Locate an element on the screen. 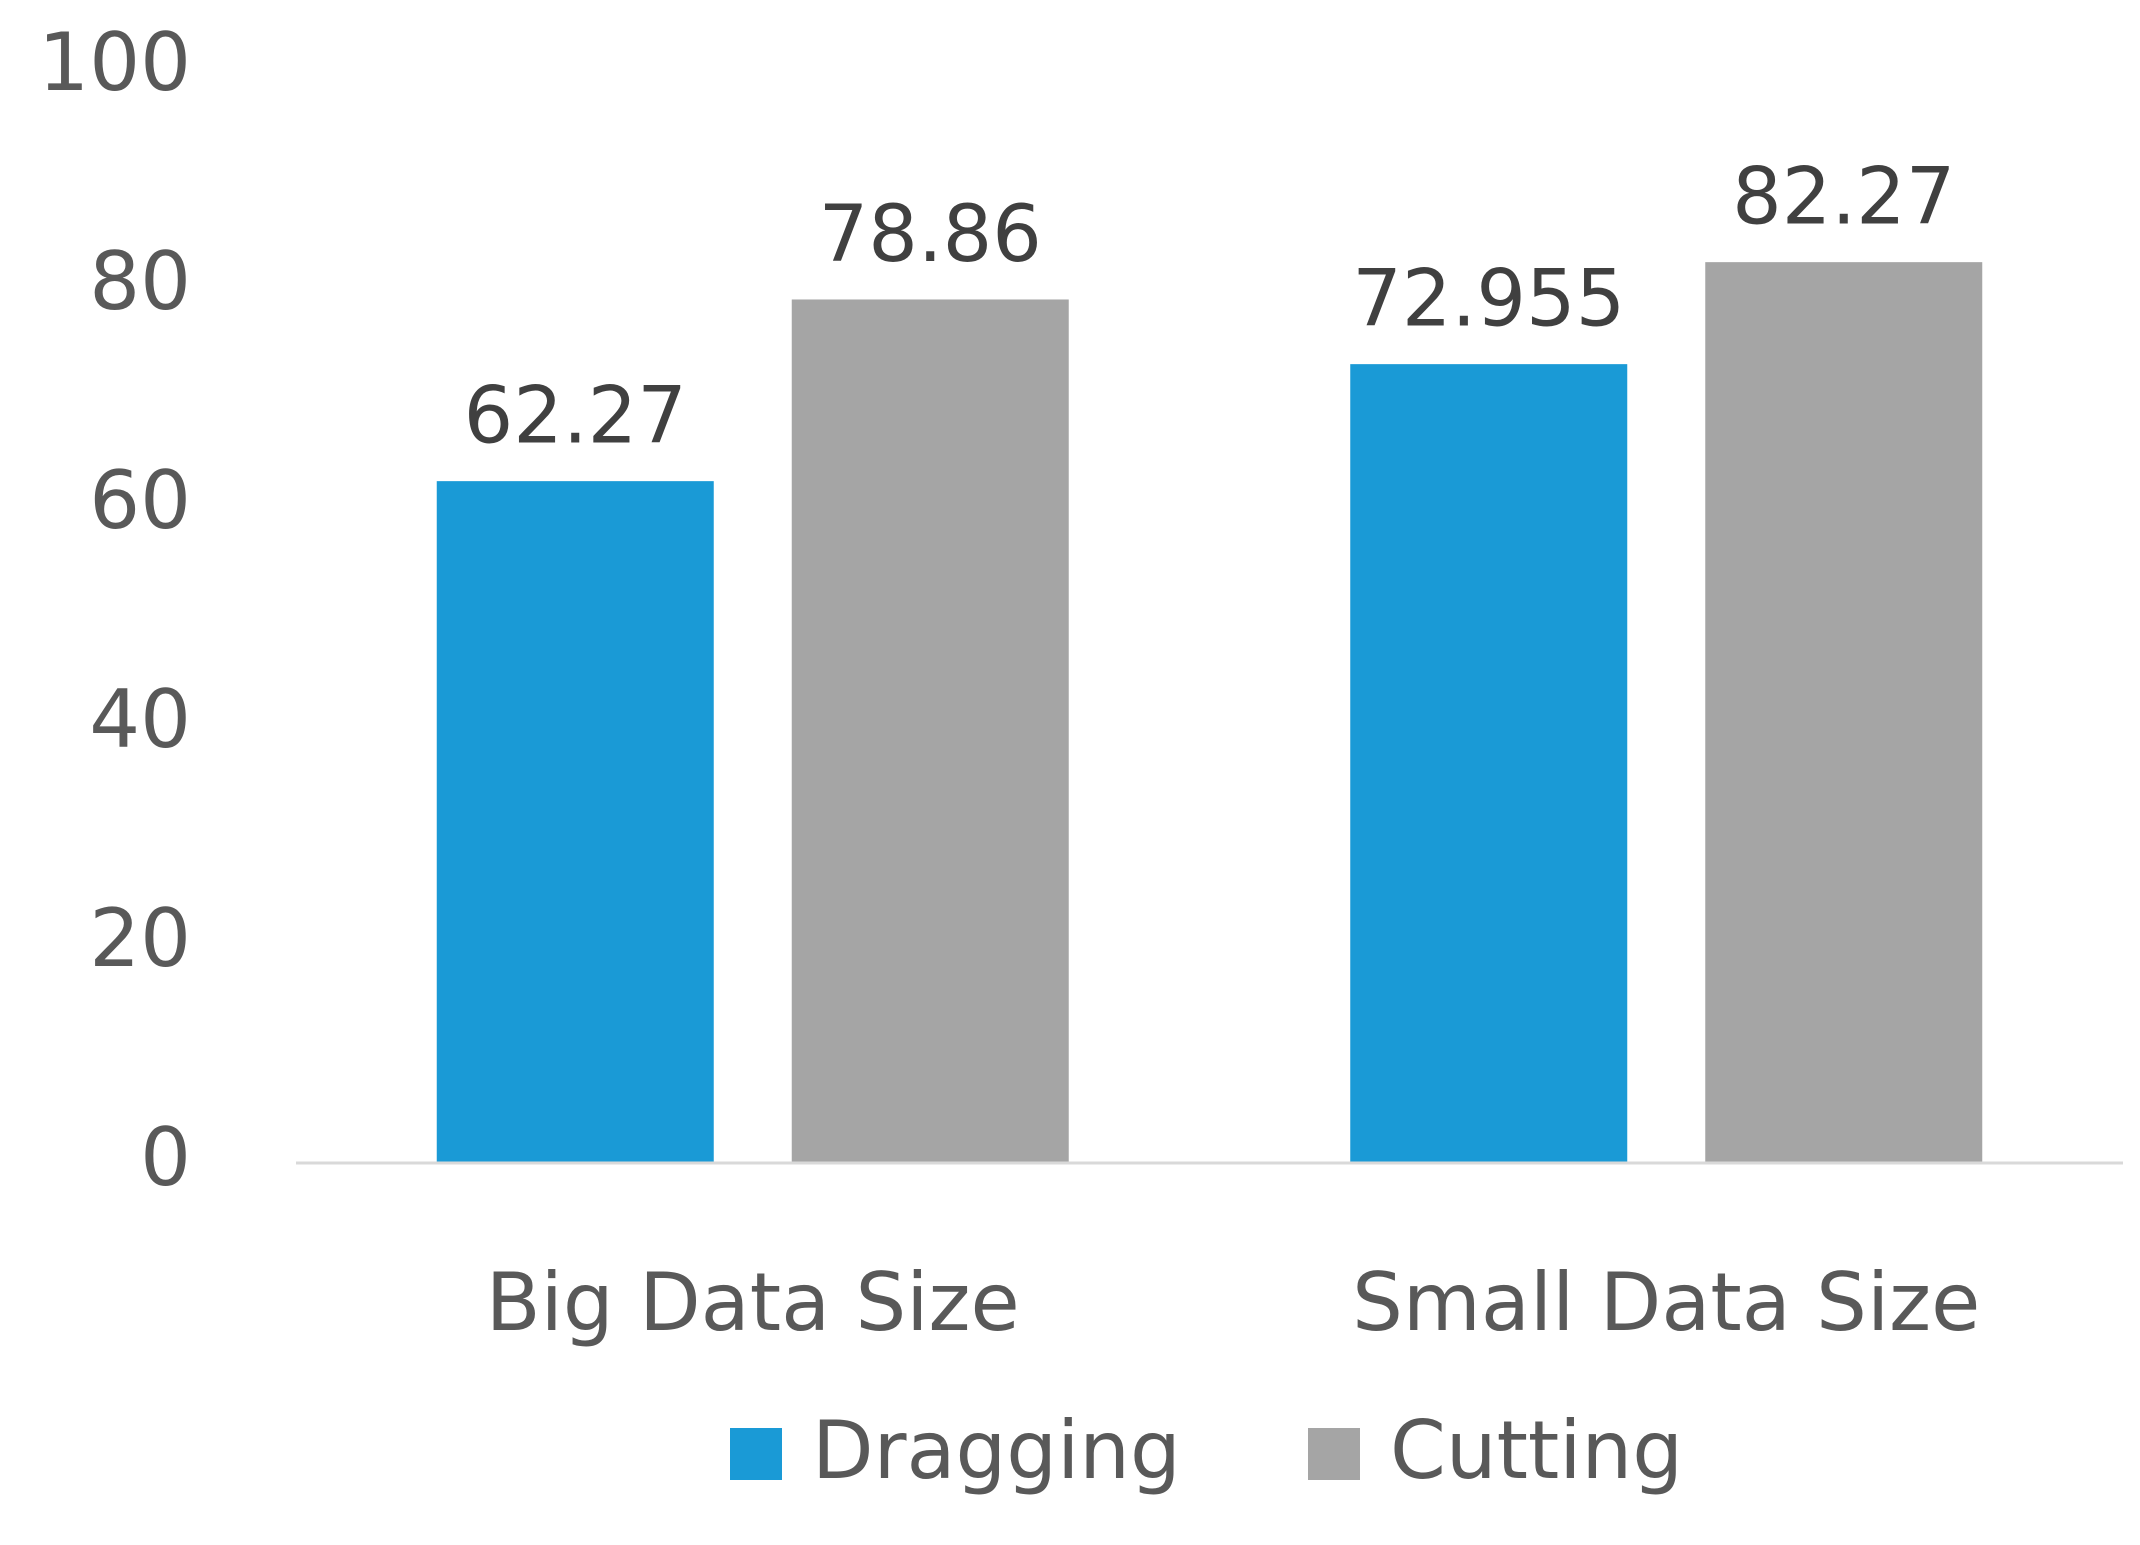 This screenshot has height=1545, width=2140. data-label: 78.86 is located at coordinates (930, 235).